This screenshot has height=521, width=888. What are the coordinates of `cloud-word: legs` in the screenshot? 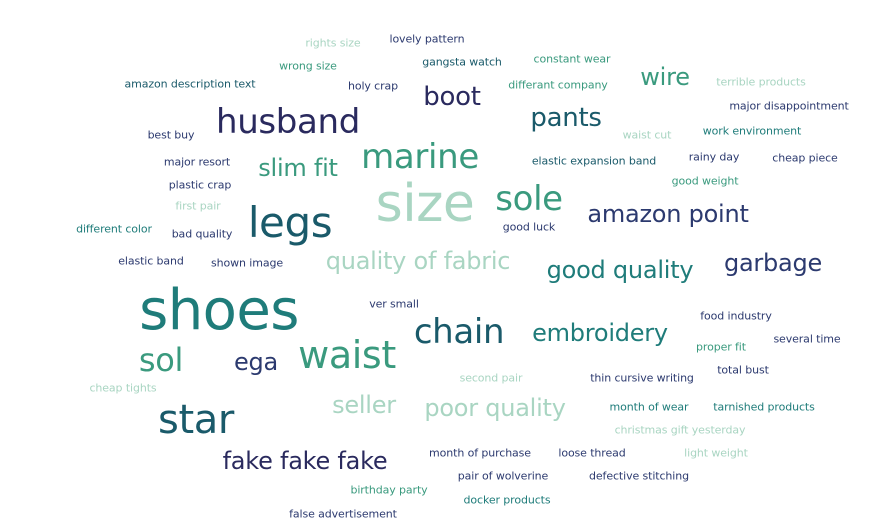 It's located at (290, 222).